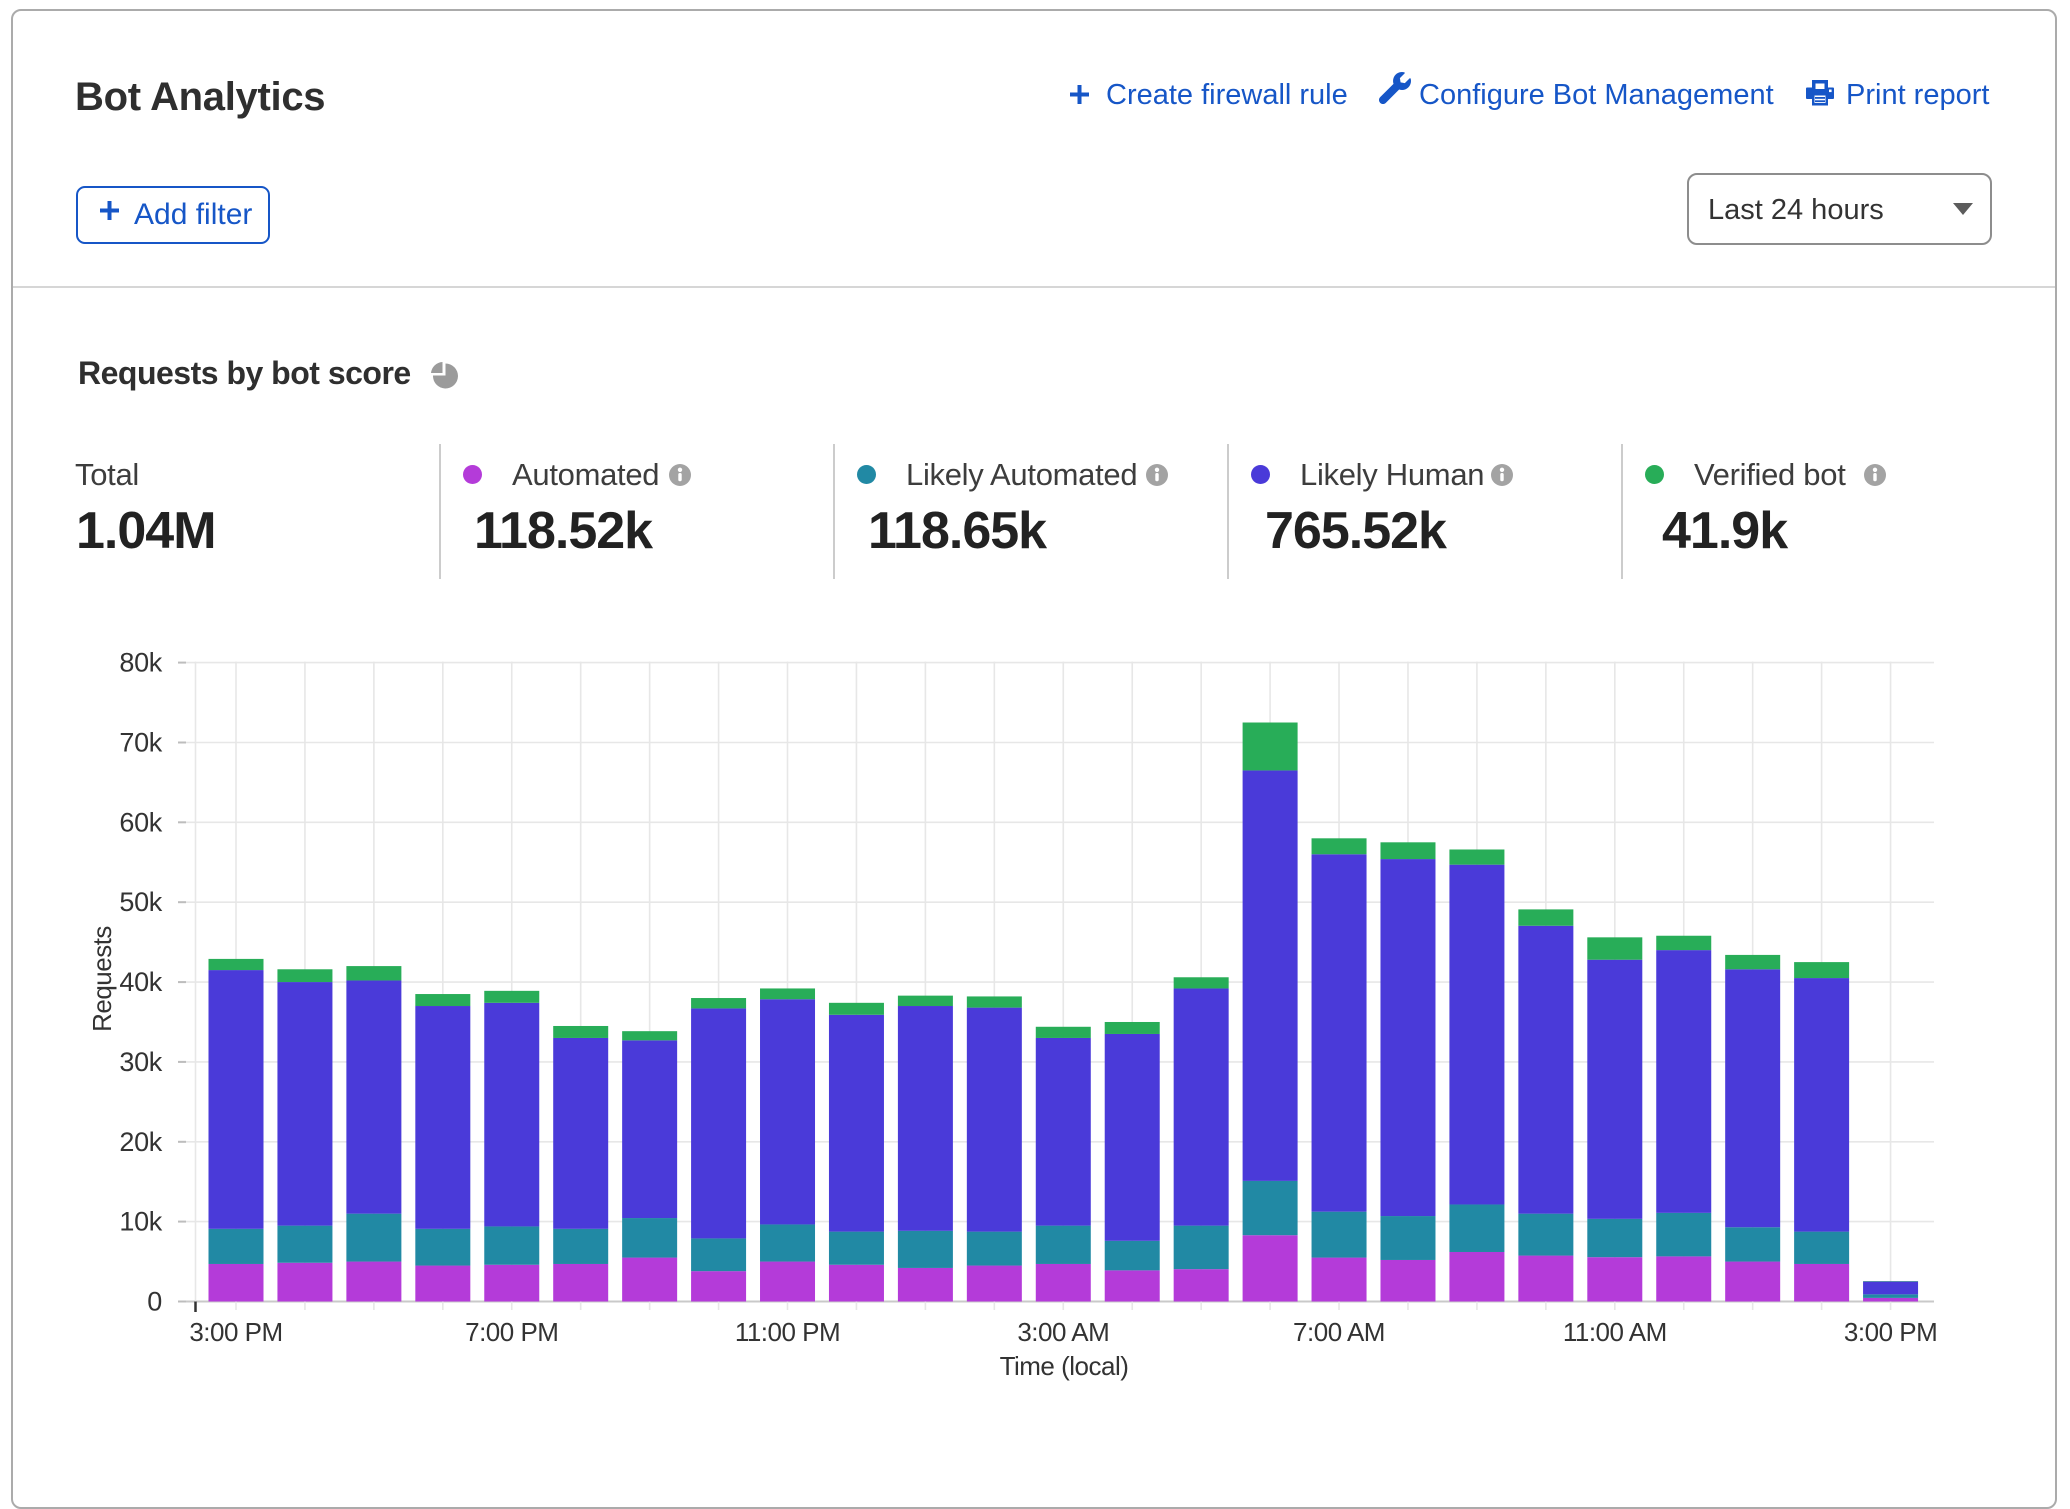 This screenshot has width=2070, height=1509. What do you see at coordinates (1063, 1332) in the screenshot?
I see `svg-text: 3:00 AM` at bounding box center [1063, 1332].